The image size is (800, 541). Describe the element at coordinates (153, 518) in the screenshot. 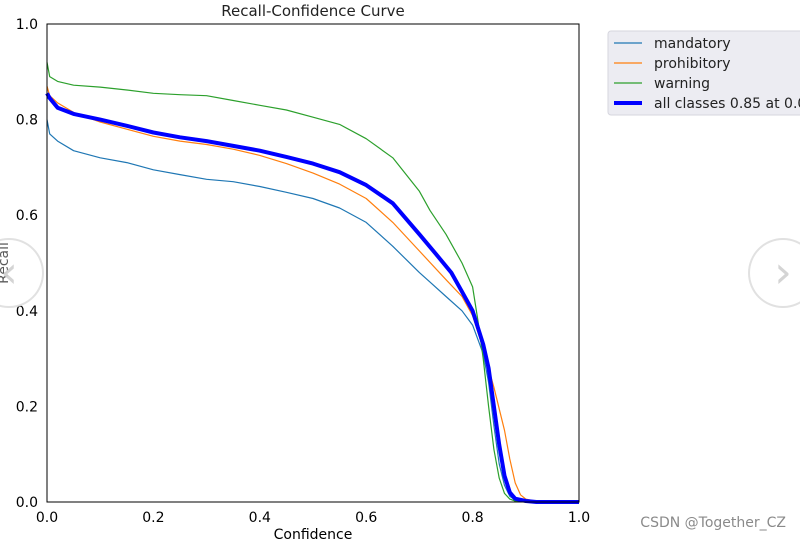

I see `x-tick-label: 0.2` at that location.